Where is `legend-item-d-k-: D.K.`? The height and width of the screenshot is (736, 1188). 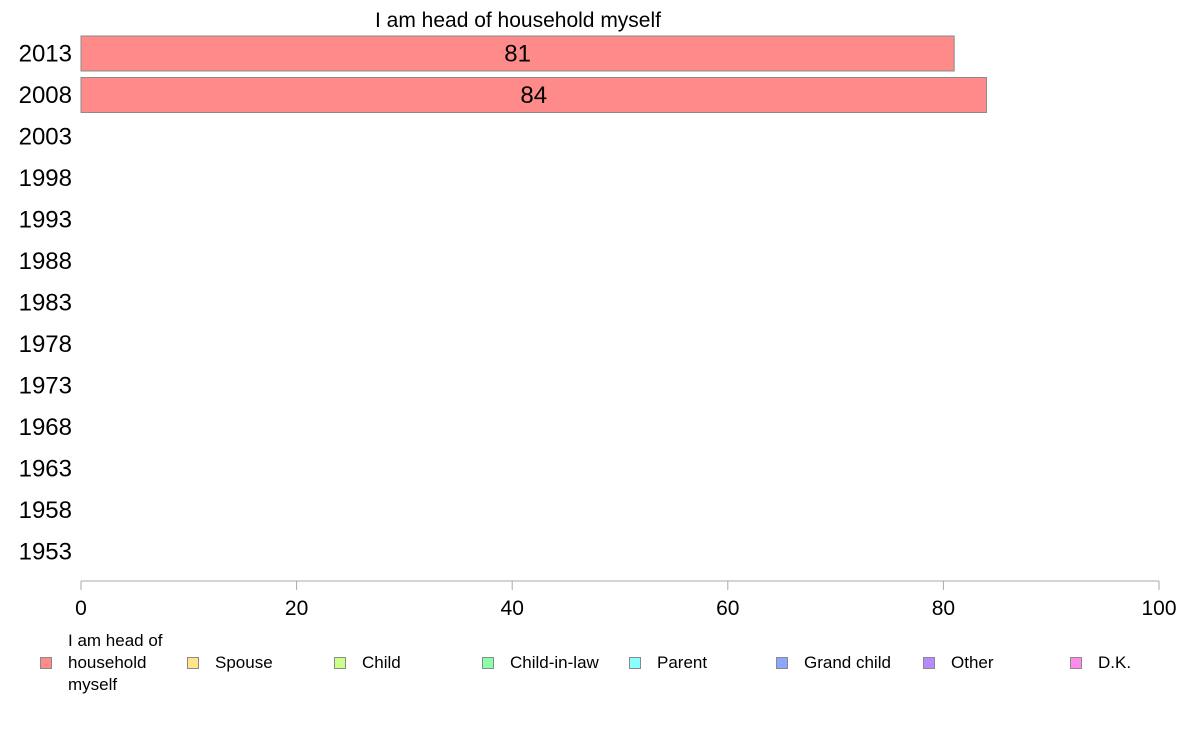 legend-item-d-k-: D.K. is located at coordinates (1129, 663).